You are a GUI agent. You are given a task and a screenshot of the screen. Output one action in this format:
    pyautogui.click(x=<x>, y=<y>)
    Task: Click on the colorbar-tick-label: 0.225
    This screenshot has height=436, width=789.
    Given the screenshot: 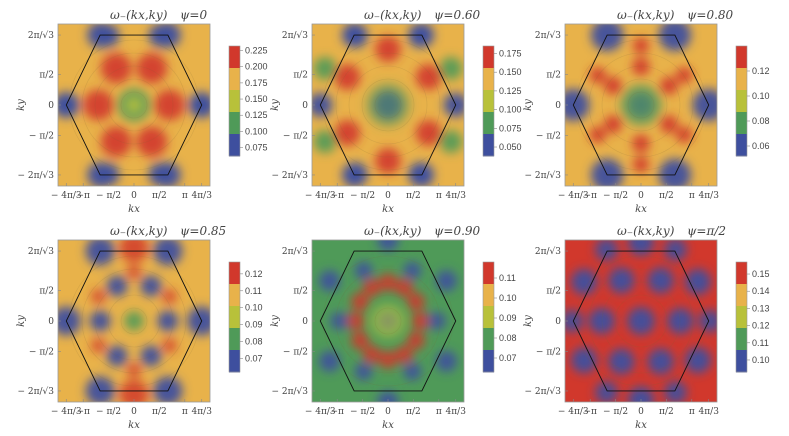 What is the action you would take?
    pyautogui.click(x=256, y=51)
    